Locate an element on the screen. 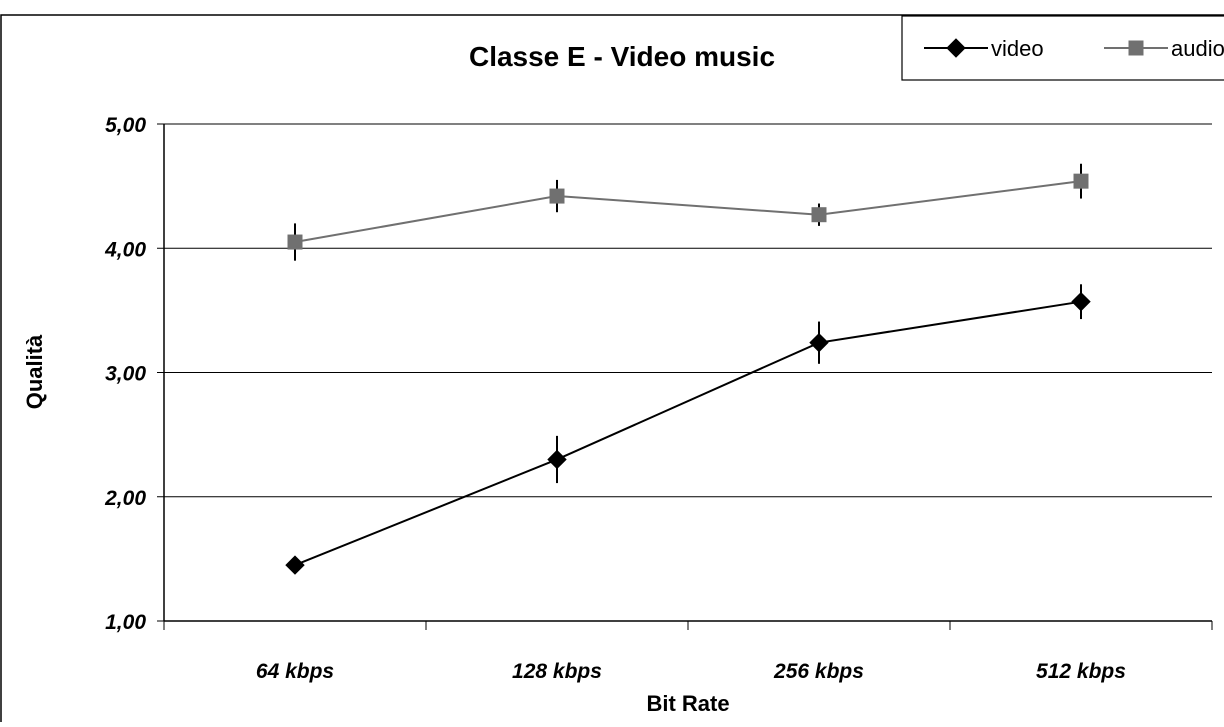 This screenshot has width=1224, height=727. legend-marker-audio is located at coordinates (1136, 48).